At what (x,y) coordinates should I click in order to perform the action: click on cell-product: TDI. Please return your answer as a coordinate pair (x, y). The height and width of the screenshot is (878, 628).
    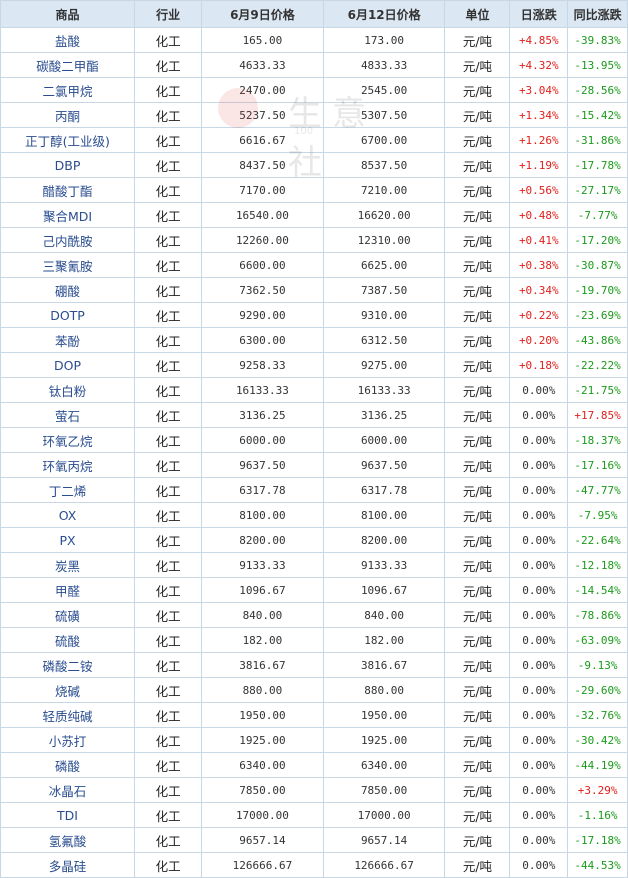
    Looking at the image, I should click on (68, 815).